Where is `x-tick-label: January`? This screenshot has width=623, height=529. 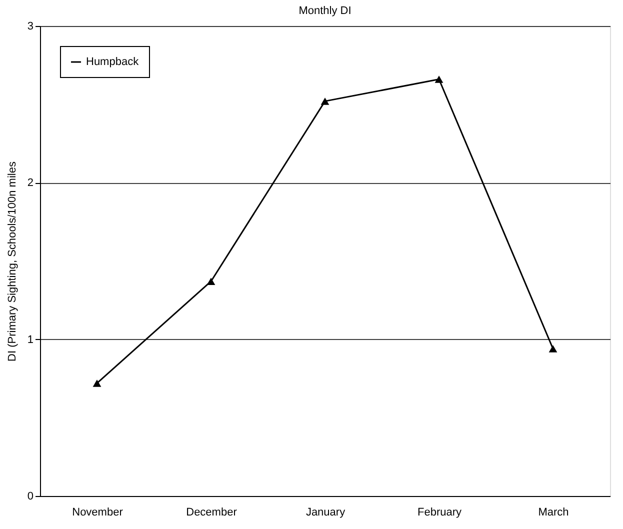
x-tick-label: January is located at coordinates (326, 512).